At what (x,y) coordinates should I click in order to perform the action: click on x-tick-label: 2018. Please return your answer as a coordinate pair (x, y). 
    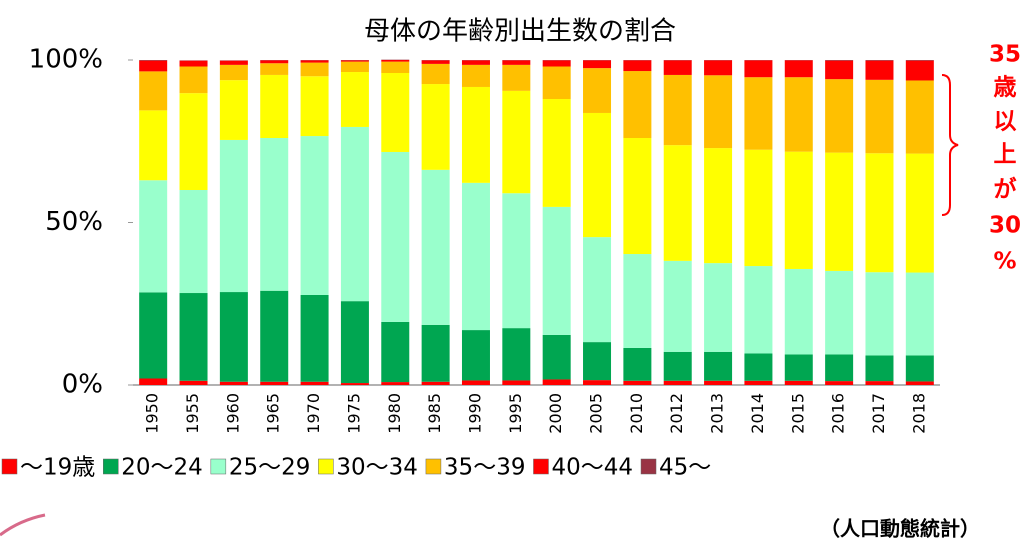
    Looking at the image, I should click on (918, 413).